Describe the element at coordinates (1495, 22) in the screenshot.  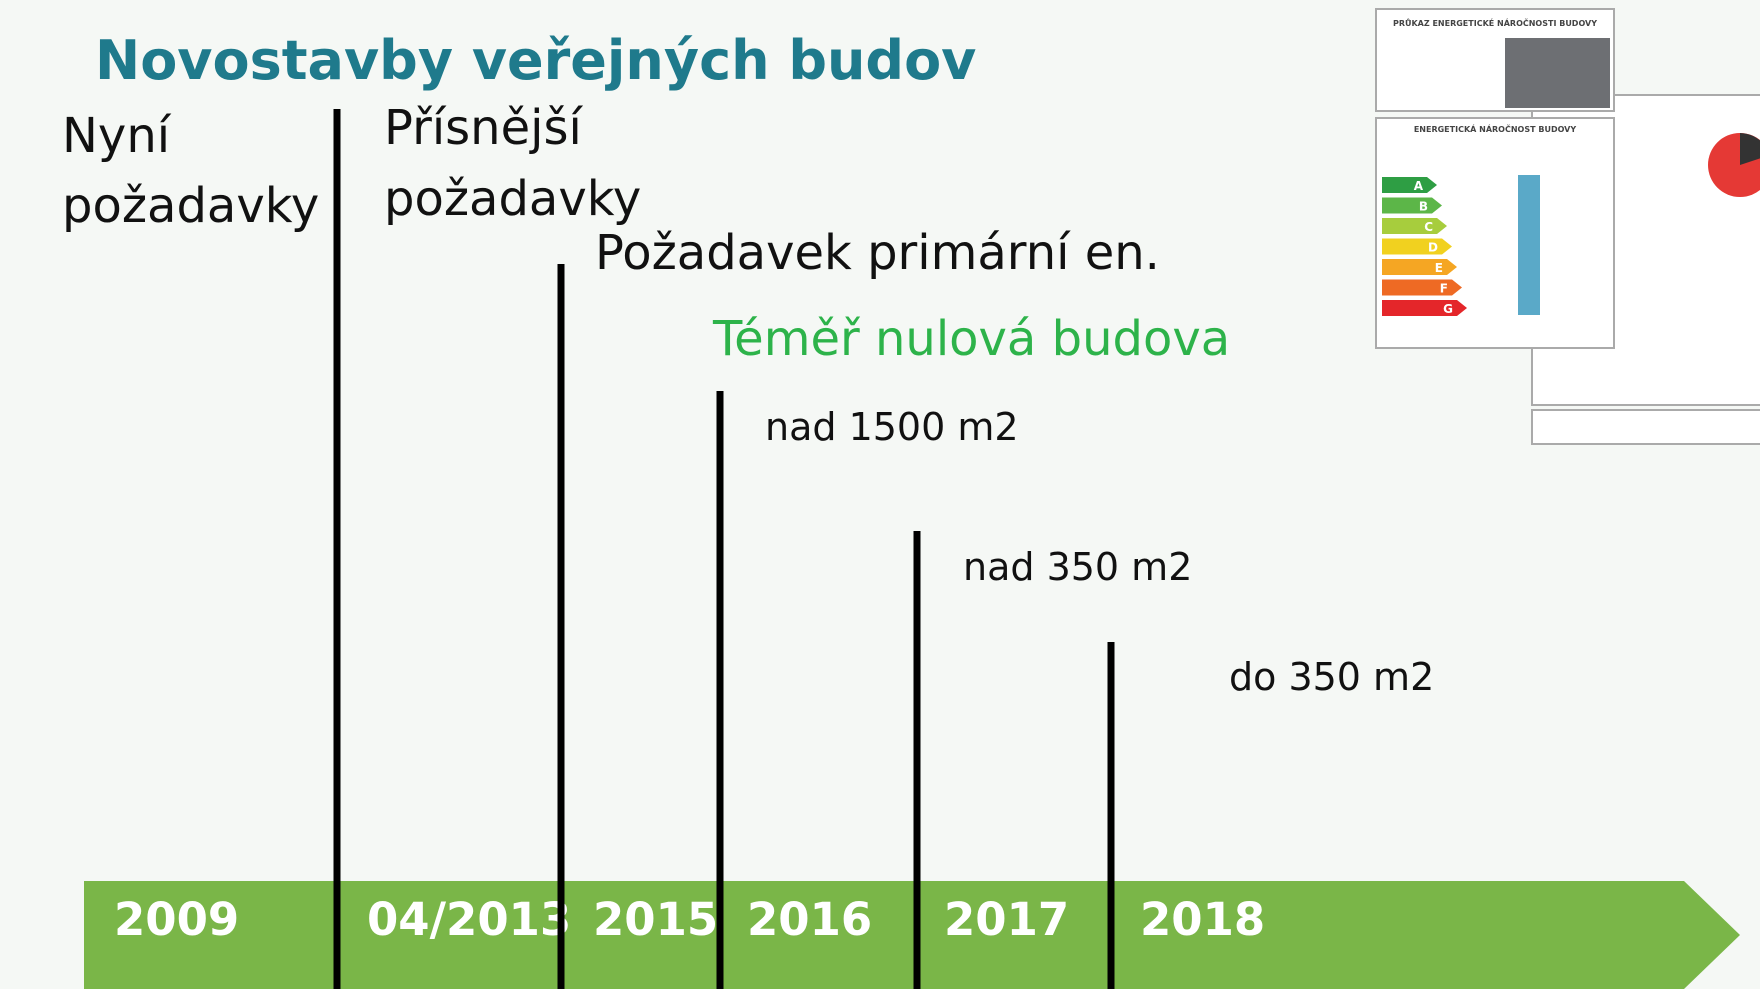
I see `cert-heading: PRŮKAZ ENERGETICKÉ NÁROČNOSTI BUDOVY` at that location.